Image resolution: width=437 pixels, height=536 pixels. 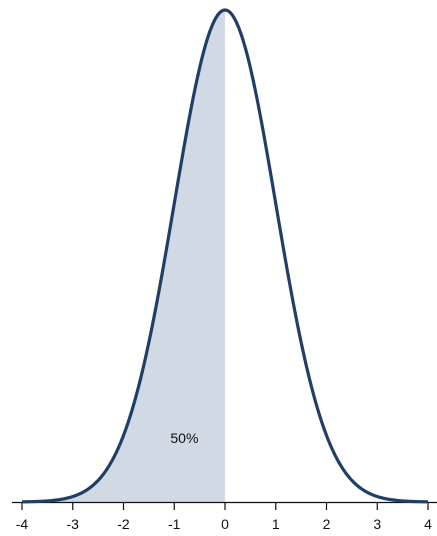 What do you see at coordinates (276, 524) in the screenshot?
I see `x-tick-label: 1` at bounding box center [276, 524].